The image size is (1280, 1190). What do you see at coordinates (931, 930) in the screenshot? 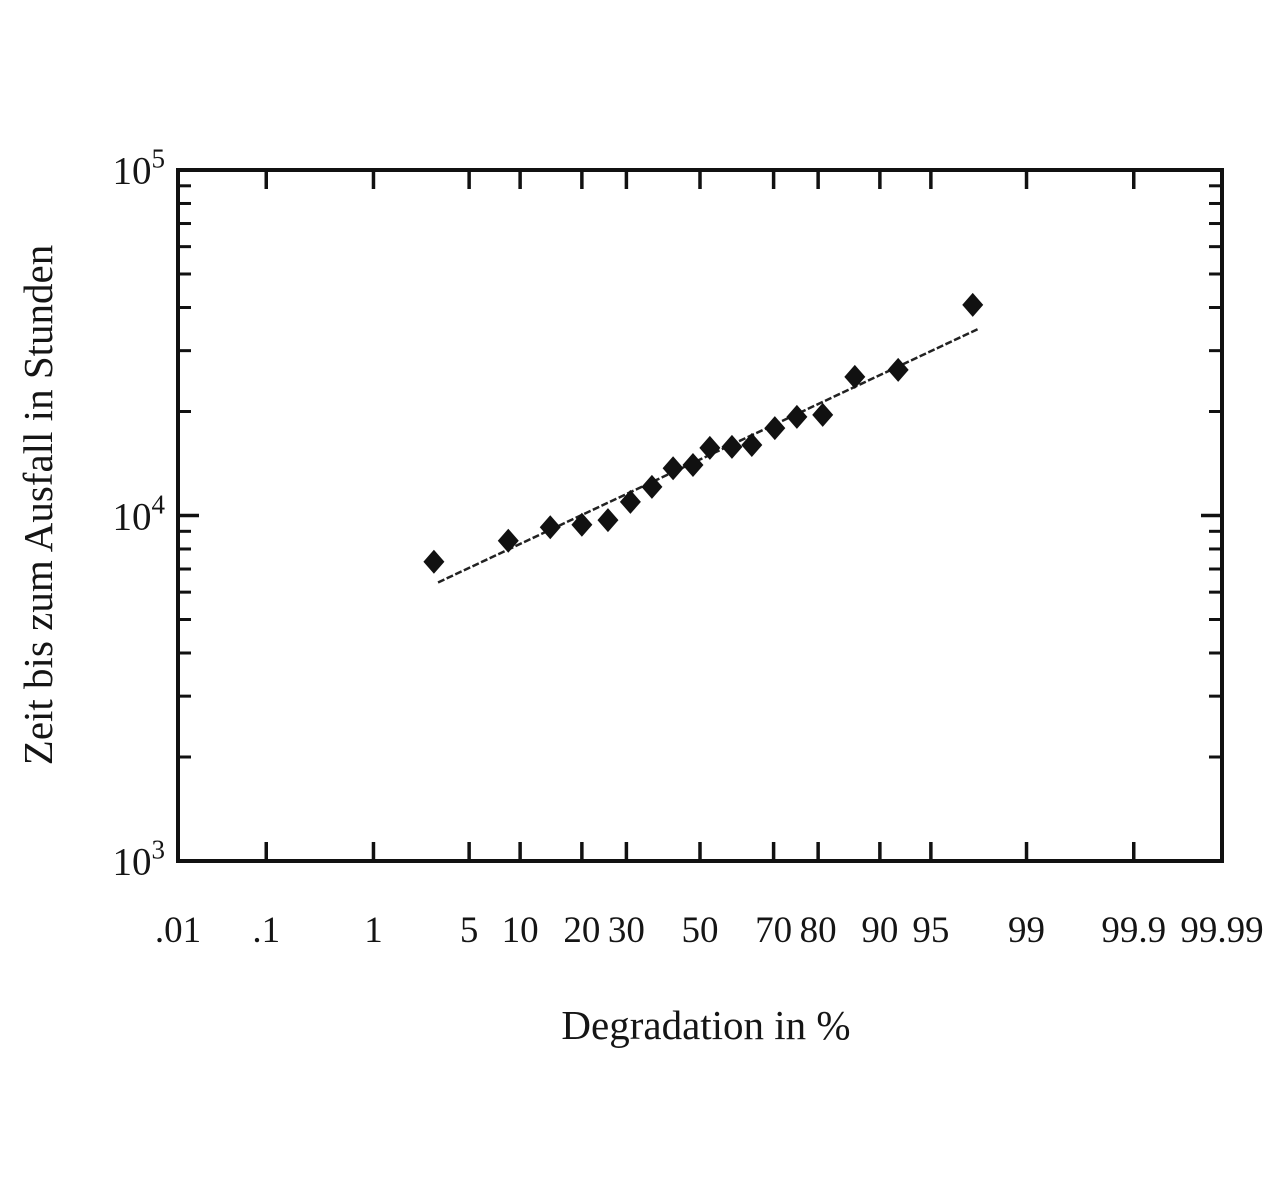
I see `x-tick-label: 95` at bounding box center [931, 930].